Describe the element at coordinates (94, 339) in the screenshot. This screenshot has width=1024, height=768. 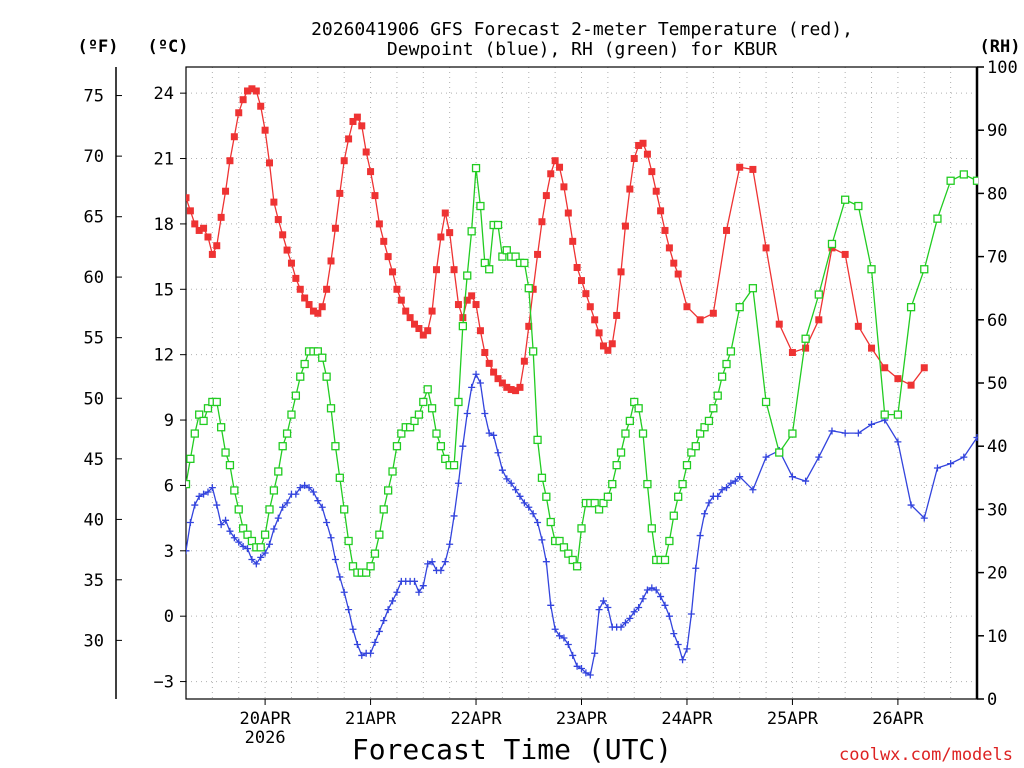
I see `fahrenheit-tick-label: 55` at that location.